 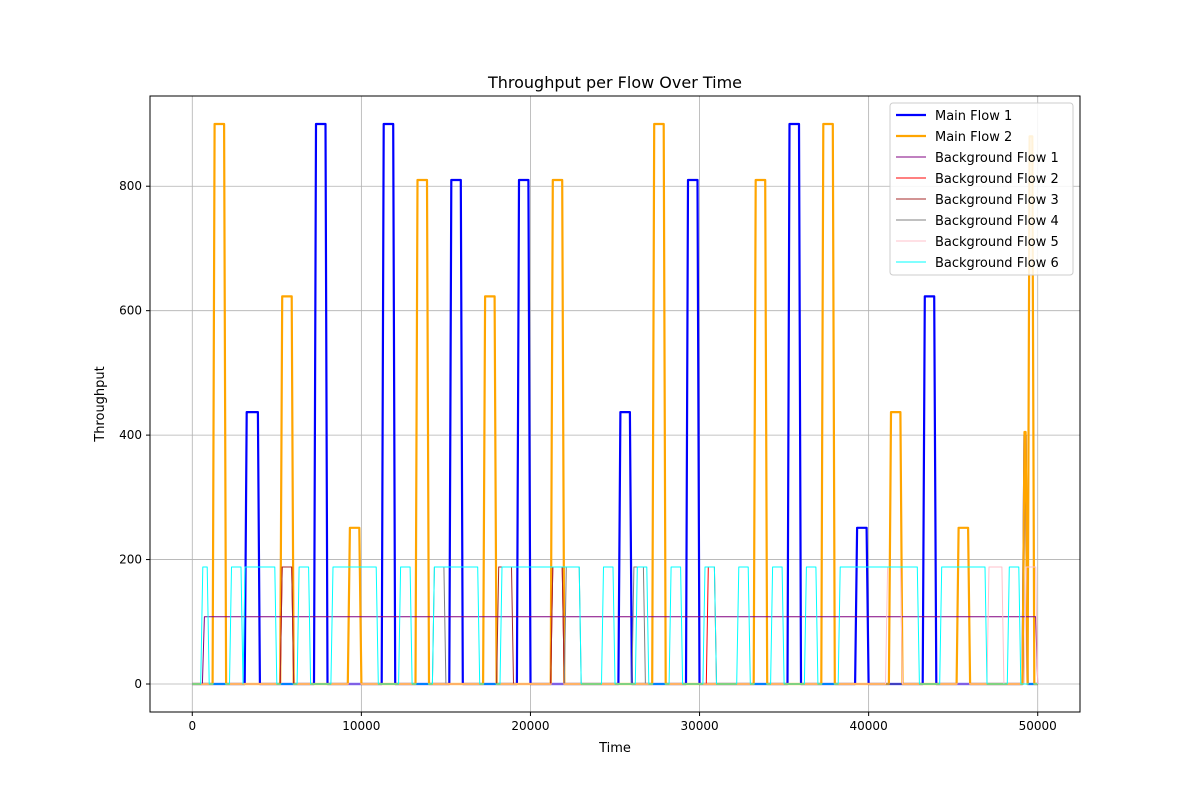 What do you see at coordinates (997, 242) in the screenshot?
I see `legend-label-background-flow-5: Background Flow 5` at bounding box center [997, 242].